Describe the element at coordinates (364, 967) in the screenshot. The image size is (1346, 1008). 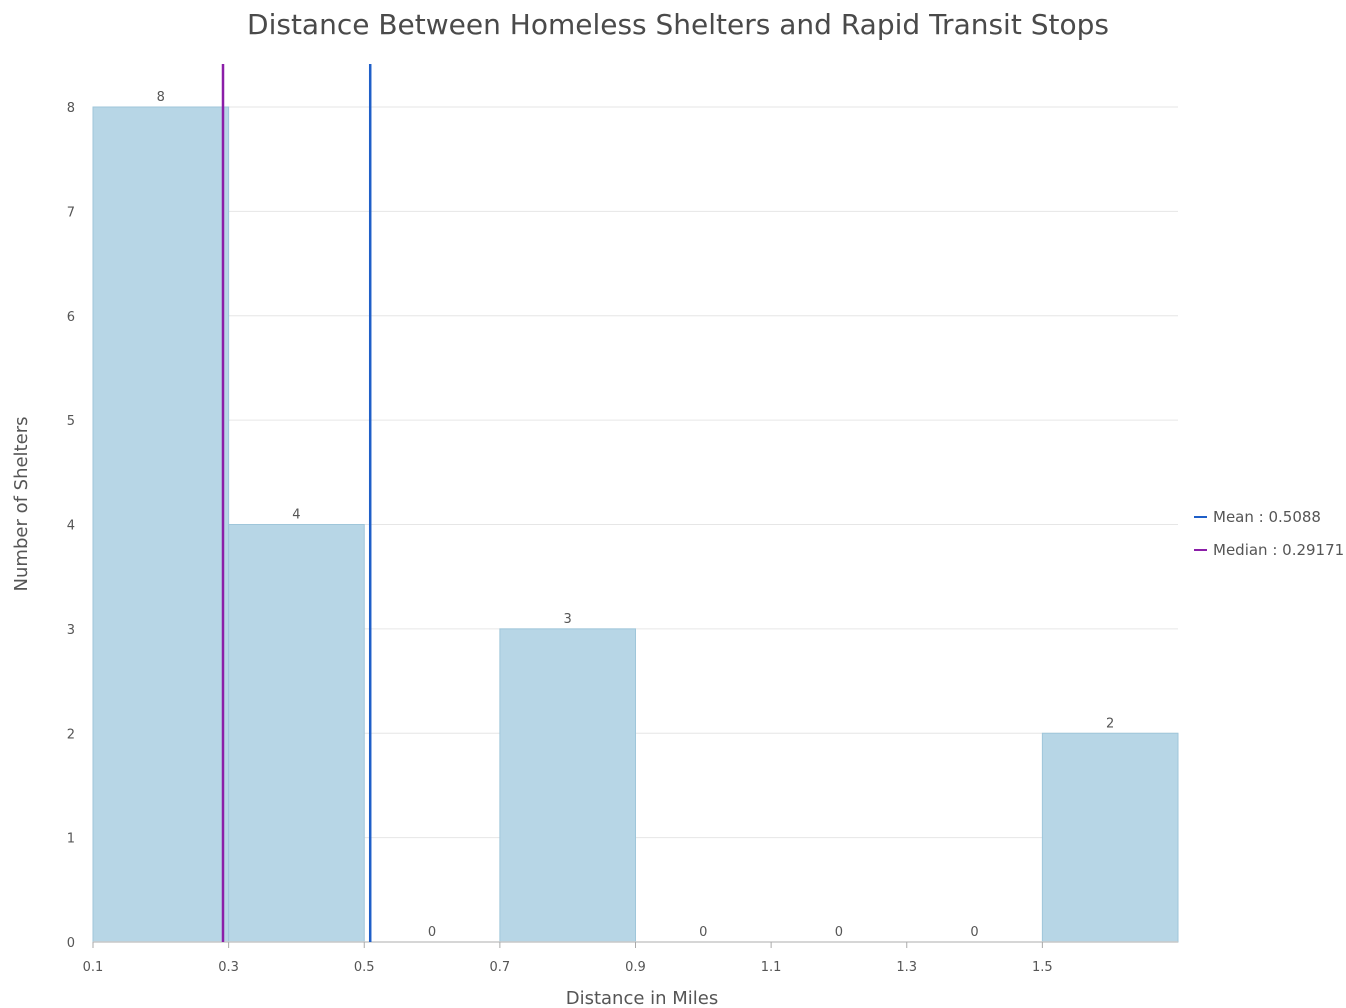
I see `x-tick-label: 0.5` at that location.